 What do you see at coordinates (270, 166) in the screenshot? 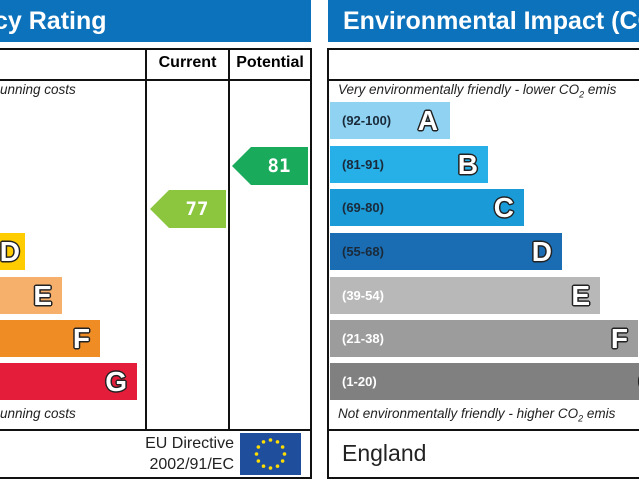
I see `potential-rating-arrow: 81` at bounding box center [270, 166].